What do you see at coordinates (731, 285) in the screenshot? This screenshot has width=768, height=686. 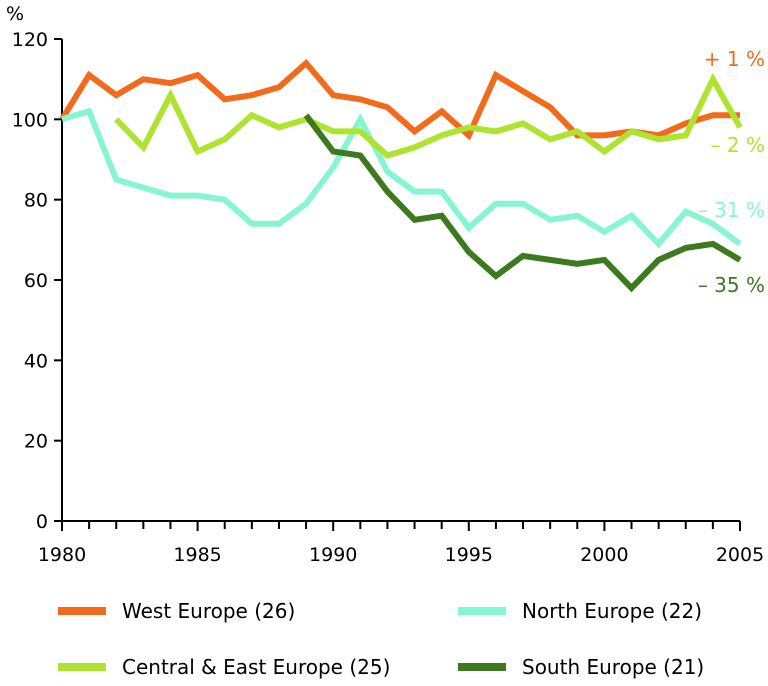 I see `series-end-label: – 35 %` at bounding box center [731, 285].